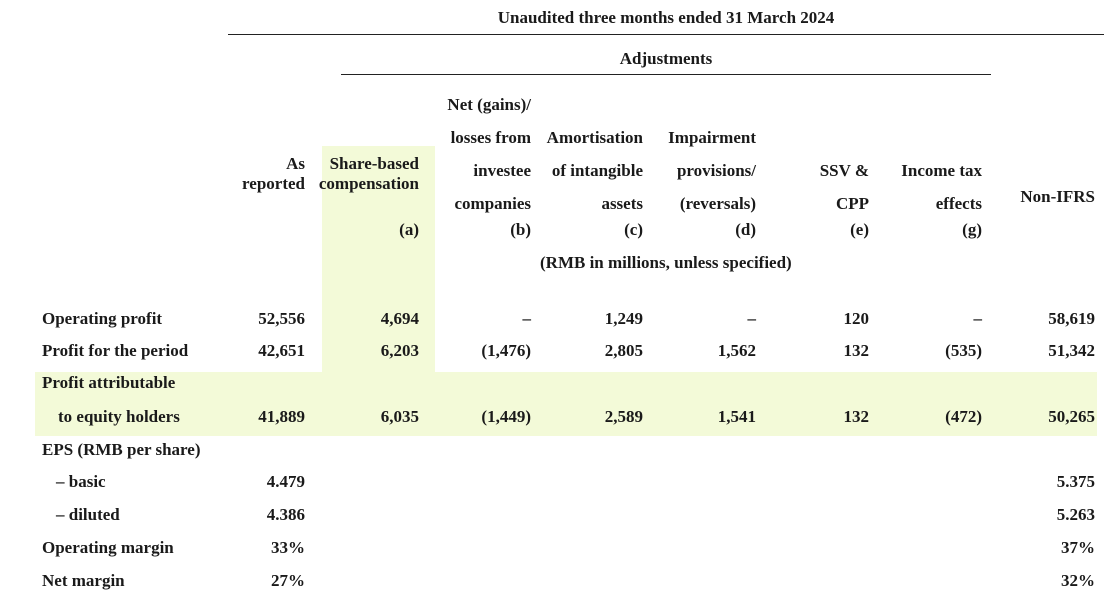 The width and height of the screenshot is (1120, 605). I want to click on table-cell: (535), so click(963, 350).